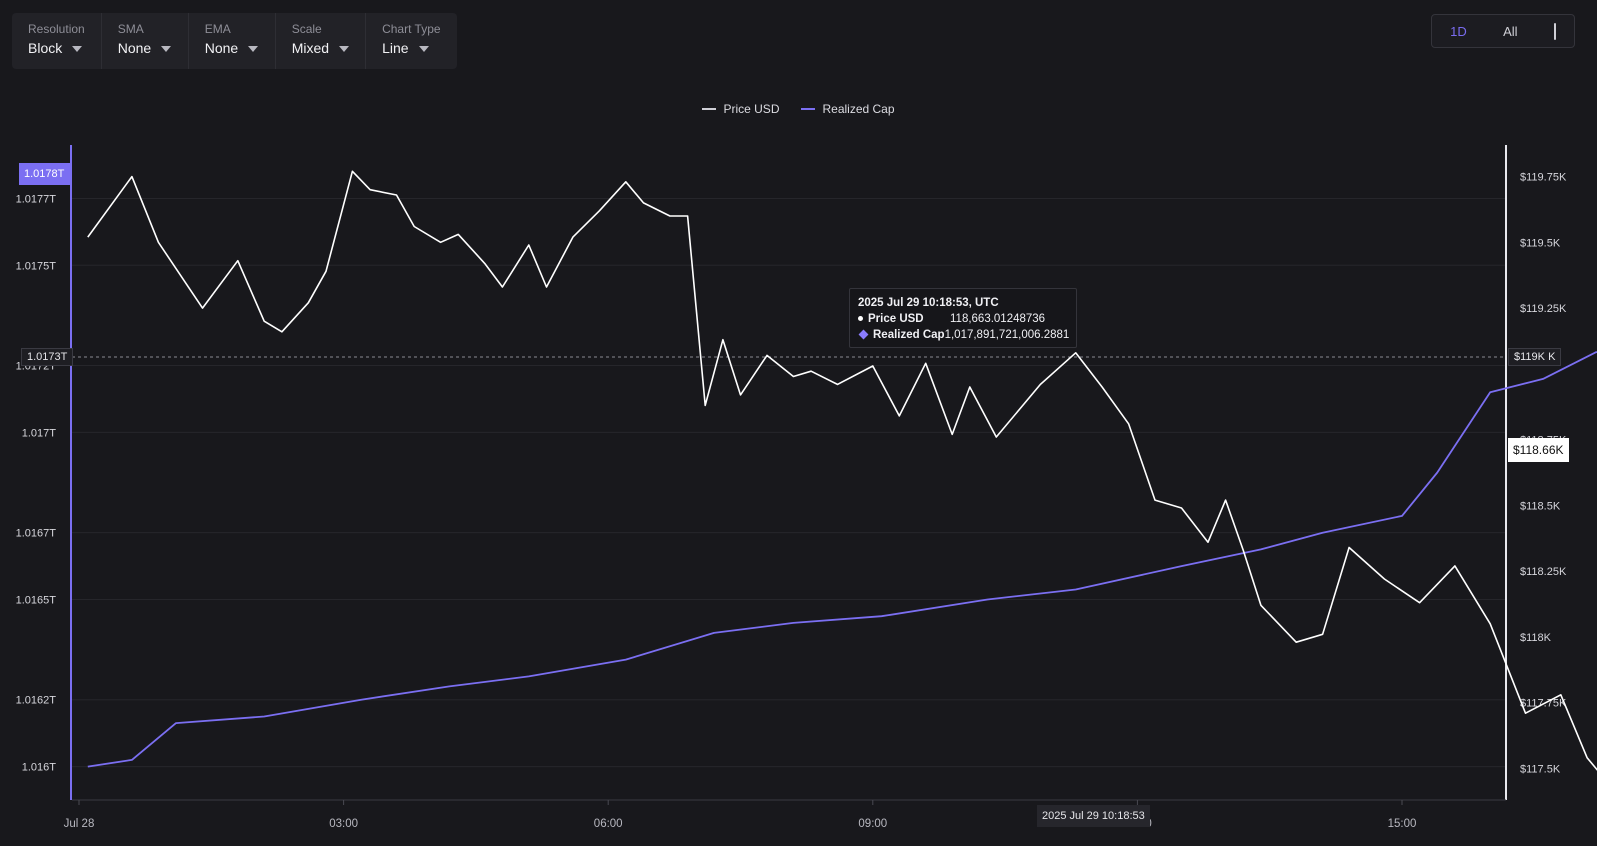 This screenshot has height=846, width=1597. I want to click on tooltip-price-value: 118,663.01248736, so click(998, 319).